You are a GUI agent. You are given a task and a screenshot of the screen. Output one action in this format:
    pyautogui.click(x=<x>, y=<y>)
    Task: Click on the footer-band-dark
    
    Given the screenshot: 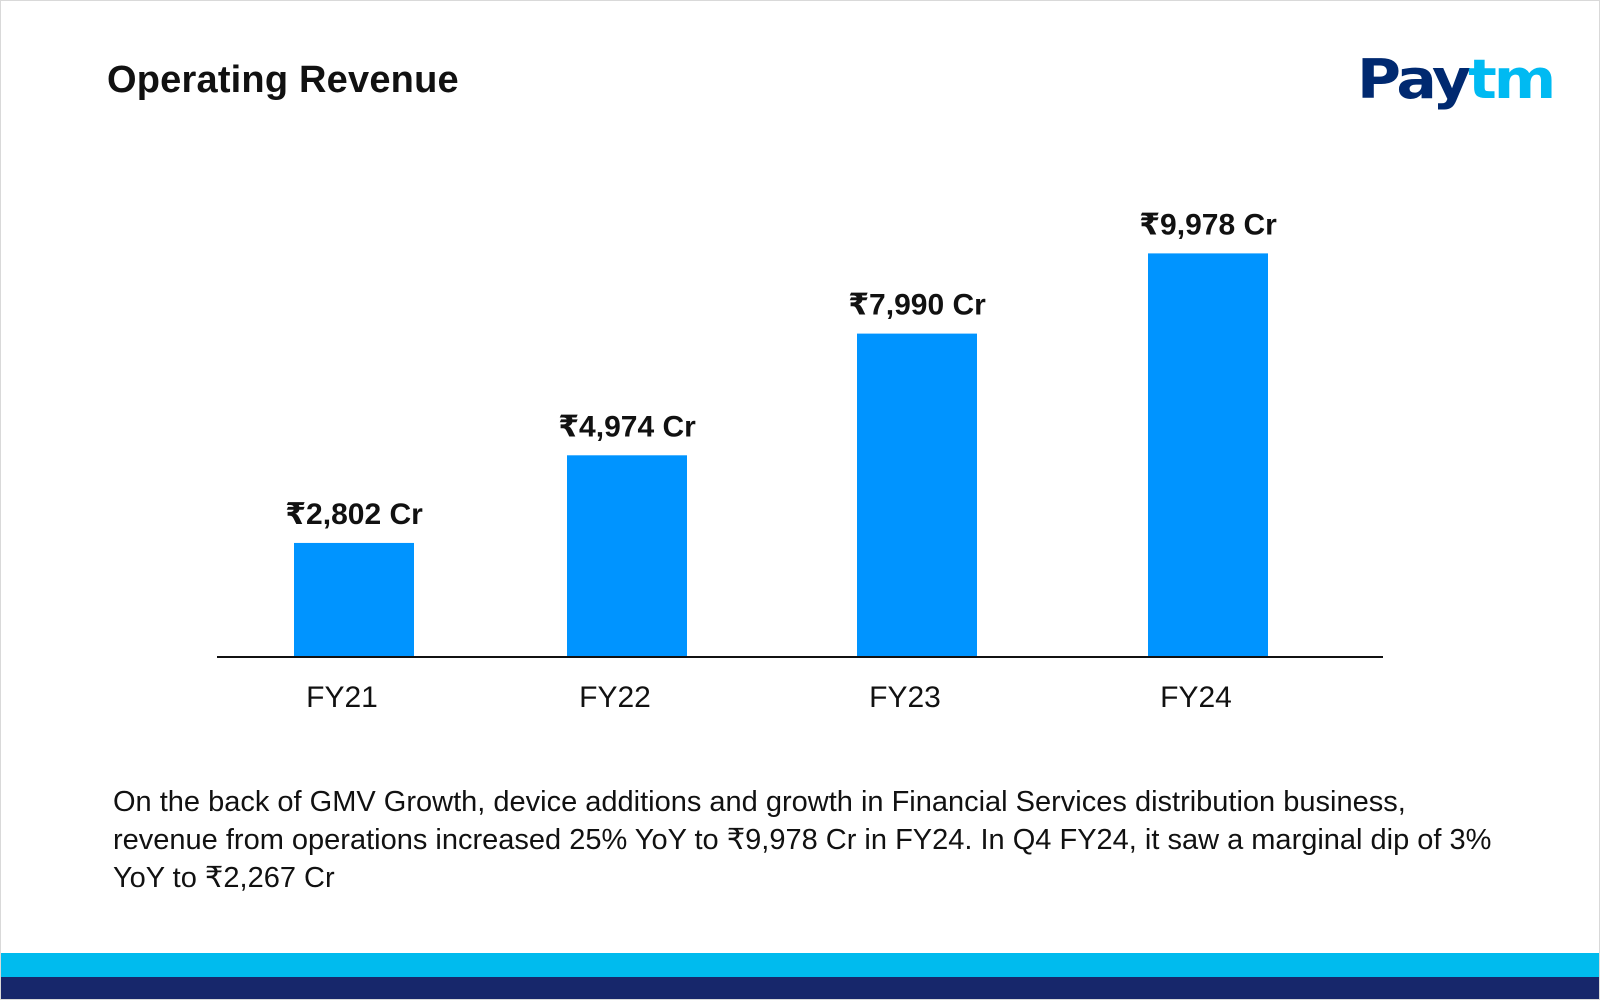 What is the action you would take?
    pyautogui.click(x=800, y=988)
    